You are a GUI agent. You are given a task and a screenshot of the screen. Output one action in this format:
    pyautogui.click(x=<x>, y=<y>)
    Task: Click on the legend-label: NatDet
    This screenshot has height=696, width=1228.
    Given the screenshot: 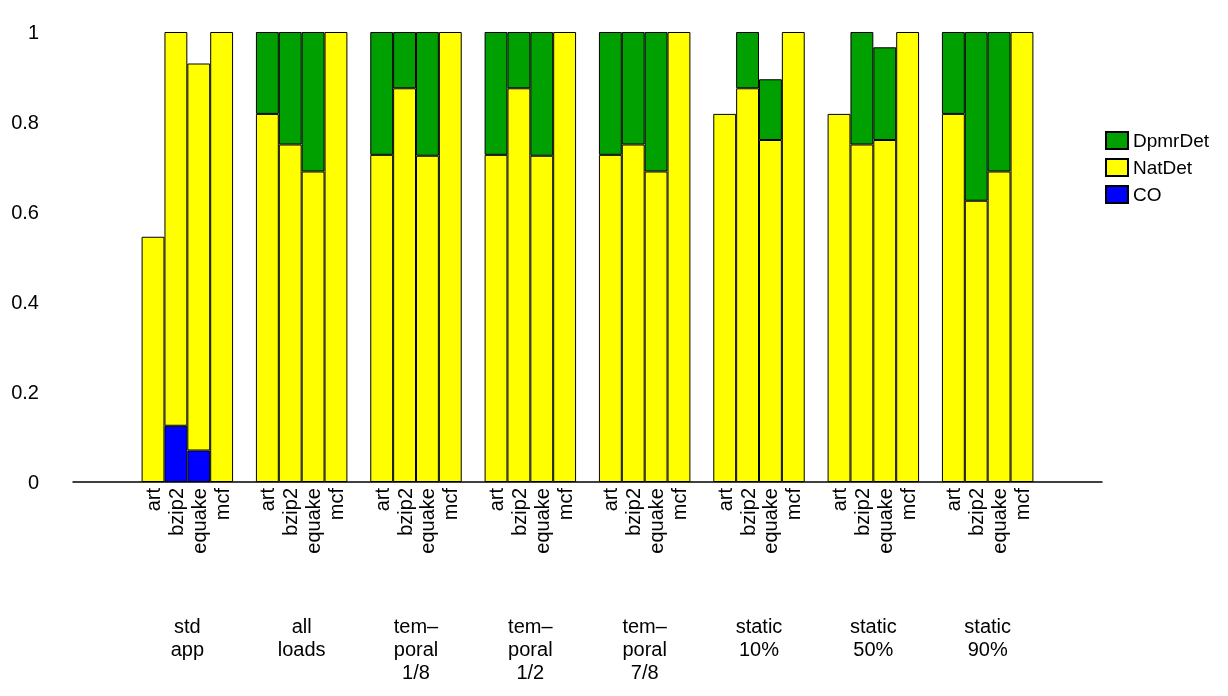 What is the action you would take?
    pyautogui.click(x=1162, y=167)
    